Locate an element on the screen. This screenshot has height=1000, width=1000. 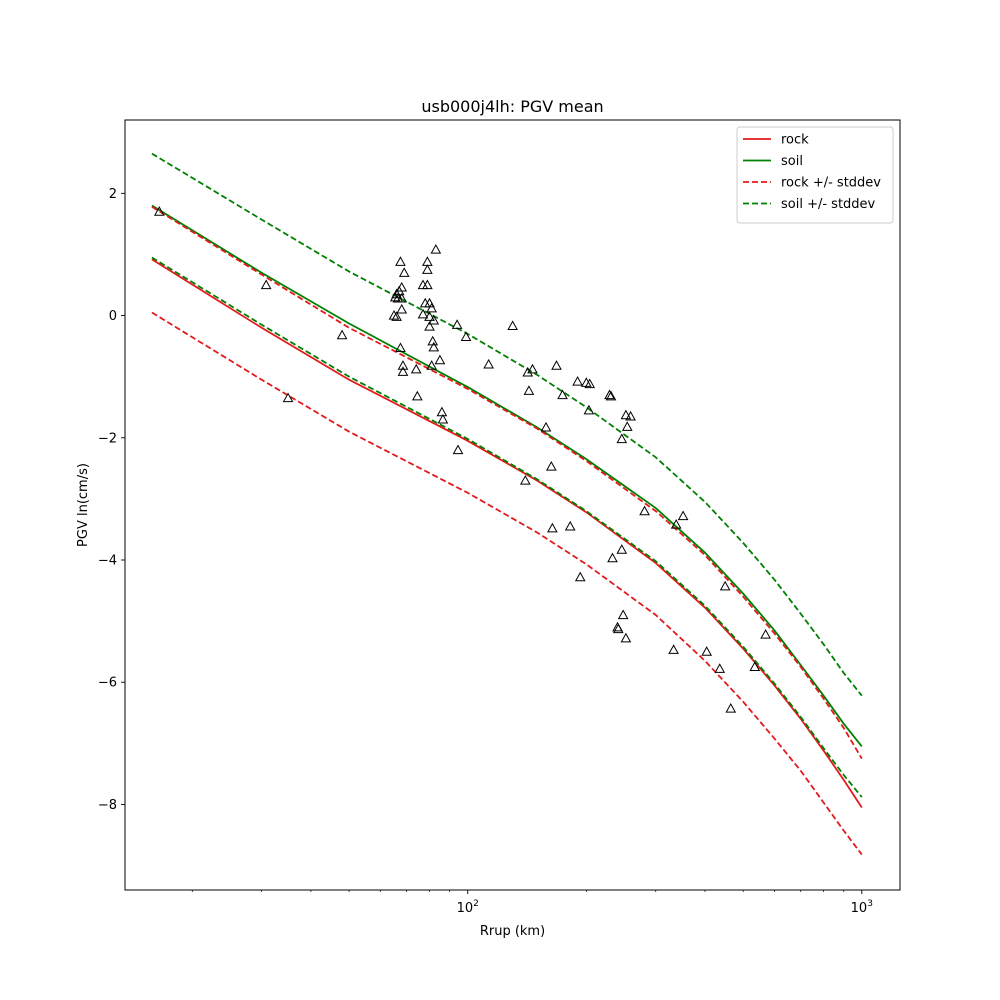
x-tick-label: 10³ is located at coordinates (862, 907).